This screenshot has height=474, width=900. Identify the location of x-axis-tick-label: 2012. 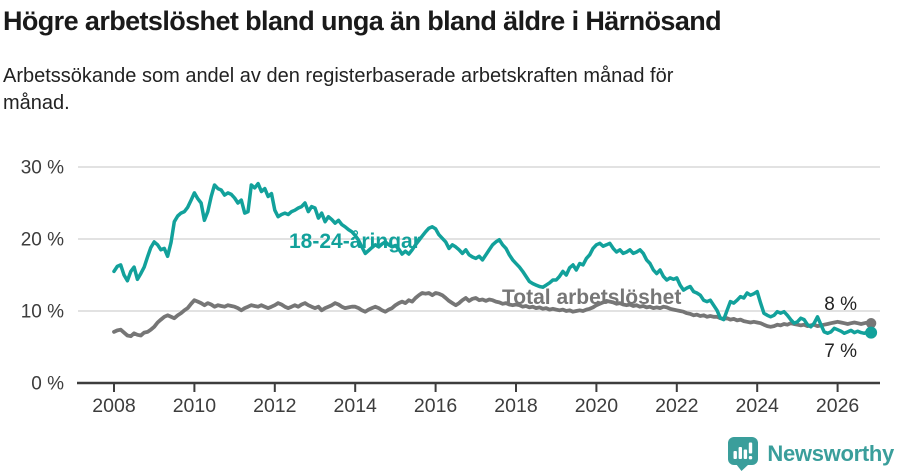
(274, 406).